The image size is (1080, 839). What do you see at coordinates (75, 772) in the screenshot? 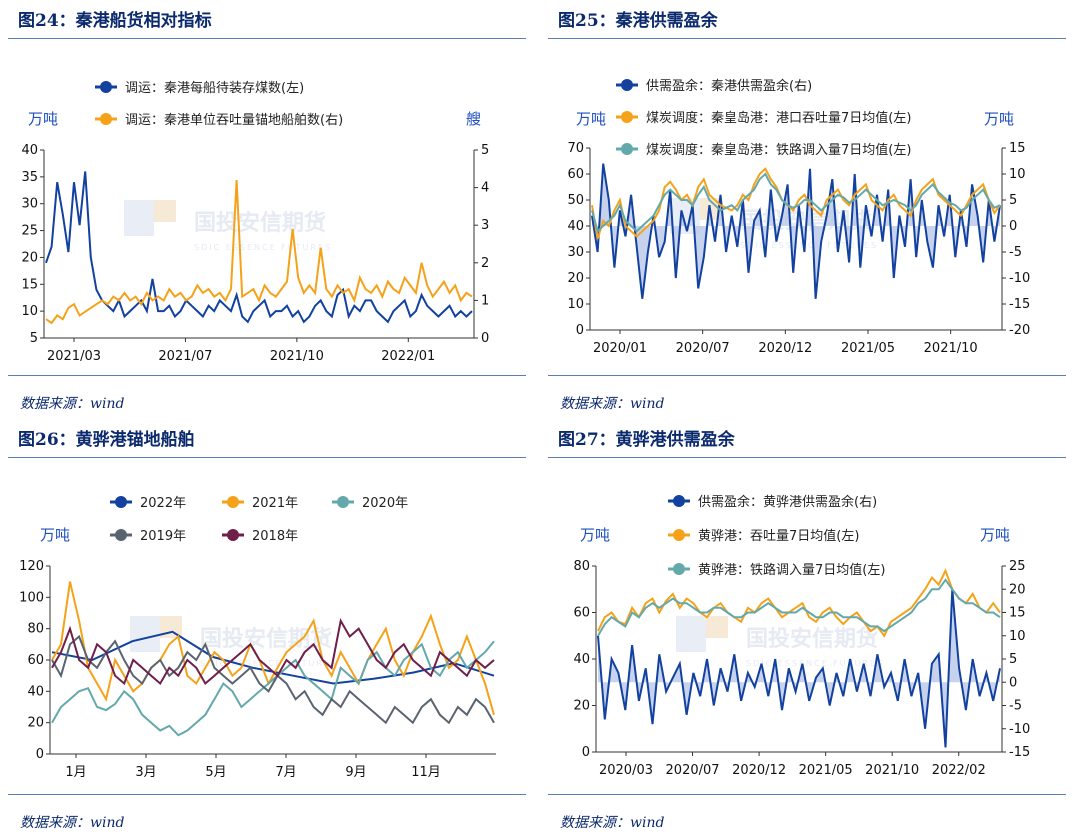
I see `x-tick-label: 1月` at bounding box center [75, 772].